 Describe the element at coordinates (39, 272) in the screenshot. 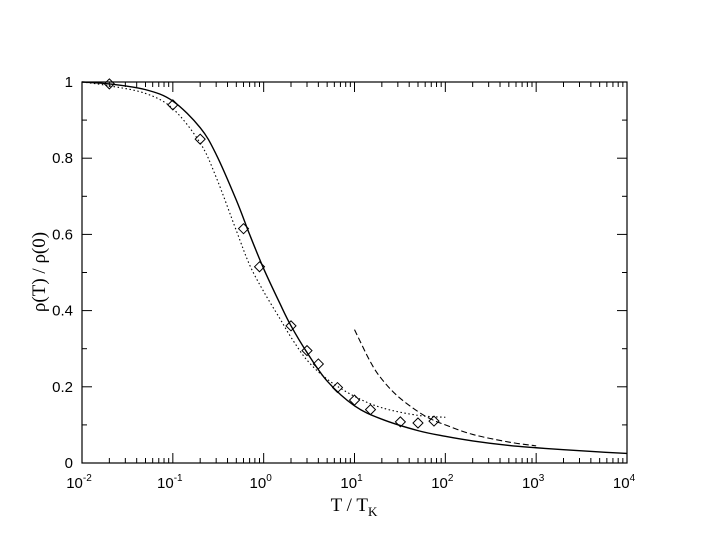

I see `y-axis-title: ρ(T) / ρ(0)` at that location.